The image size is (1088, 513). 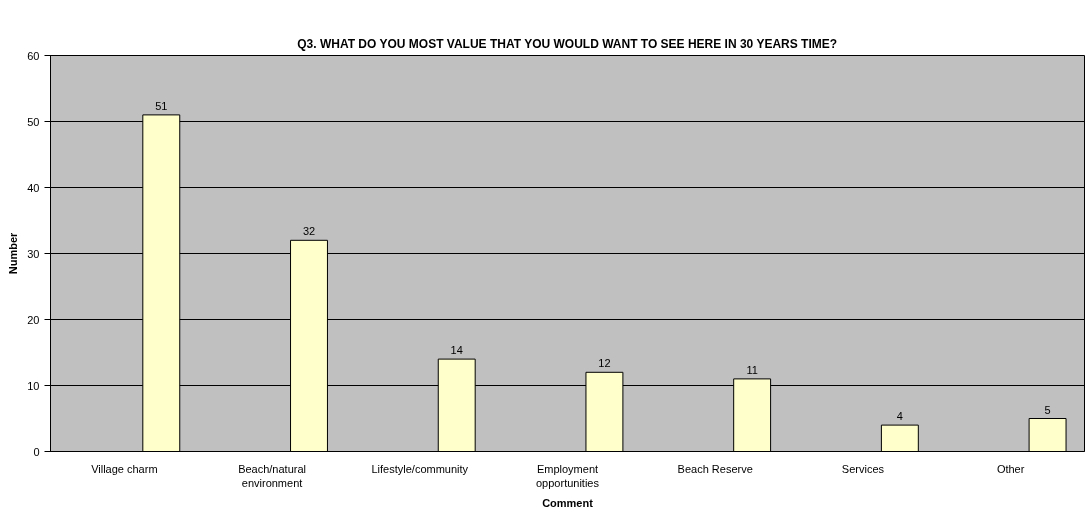 I want to click on chart-title: Q3. WHAT DO YOU MOST VALUE THAT YOU WOULD WANT TO SEE HERE IN 30 YEARS TIME?, so click(x=567, y=43).